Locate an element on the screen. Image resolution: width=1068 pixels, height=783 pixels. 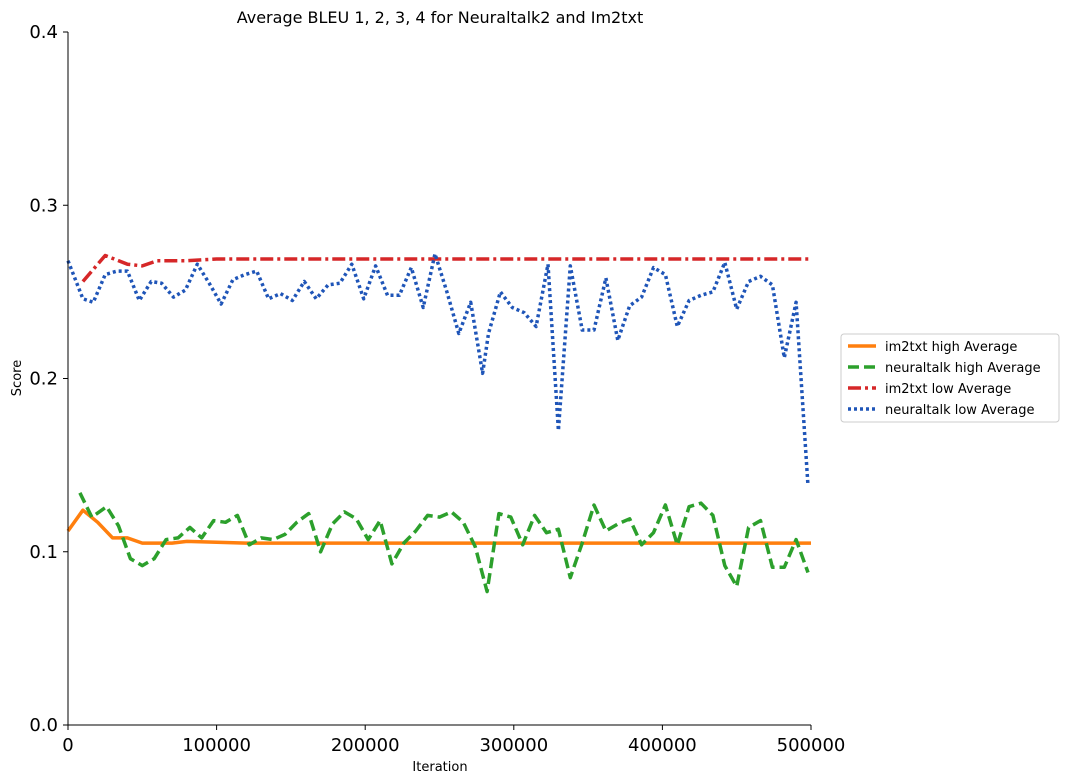
legend-frame is located at coordinates (950, 378).